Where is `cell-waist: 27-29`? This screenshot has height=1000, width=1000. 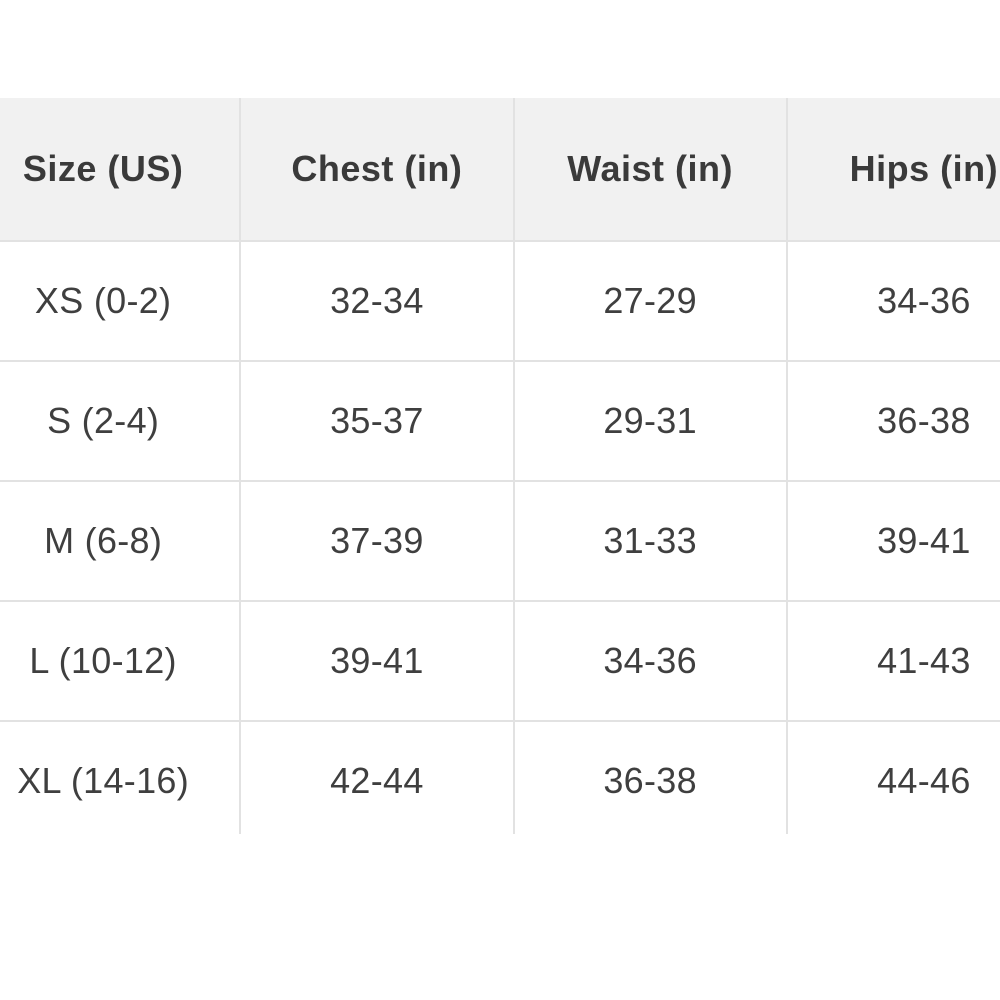
cell-waist: 27-29 is located at coordinates (650, 301).